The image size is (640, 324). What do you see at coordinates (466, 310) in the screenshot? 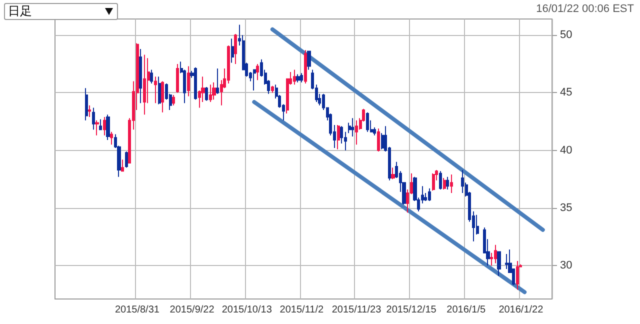
I see `x-tick-label: 2016/1/5` at bounding box center [466, 310].